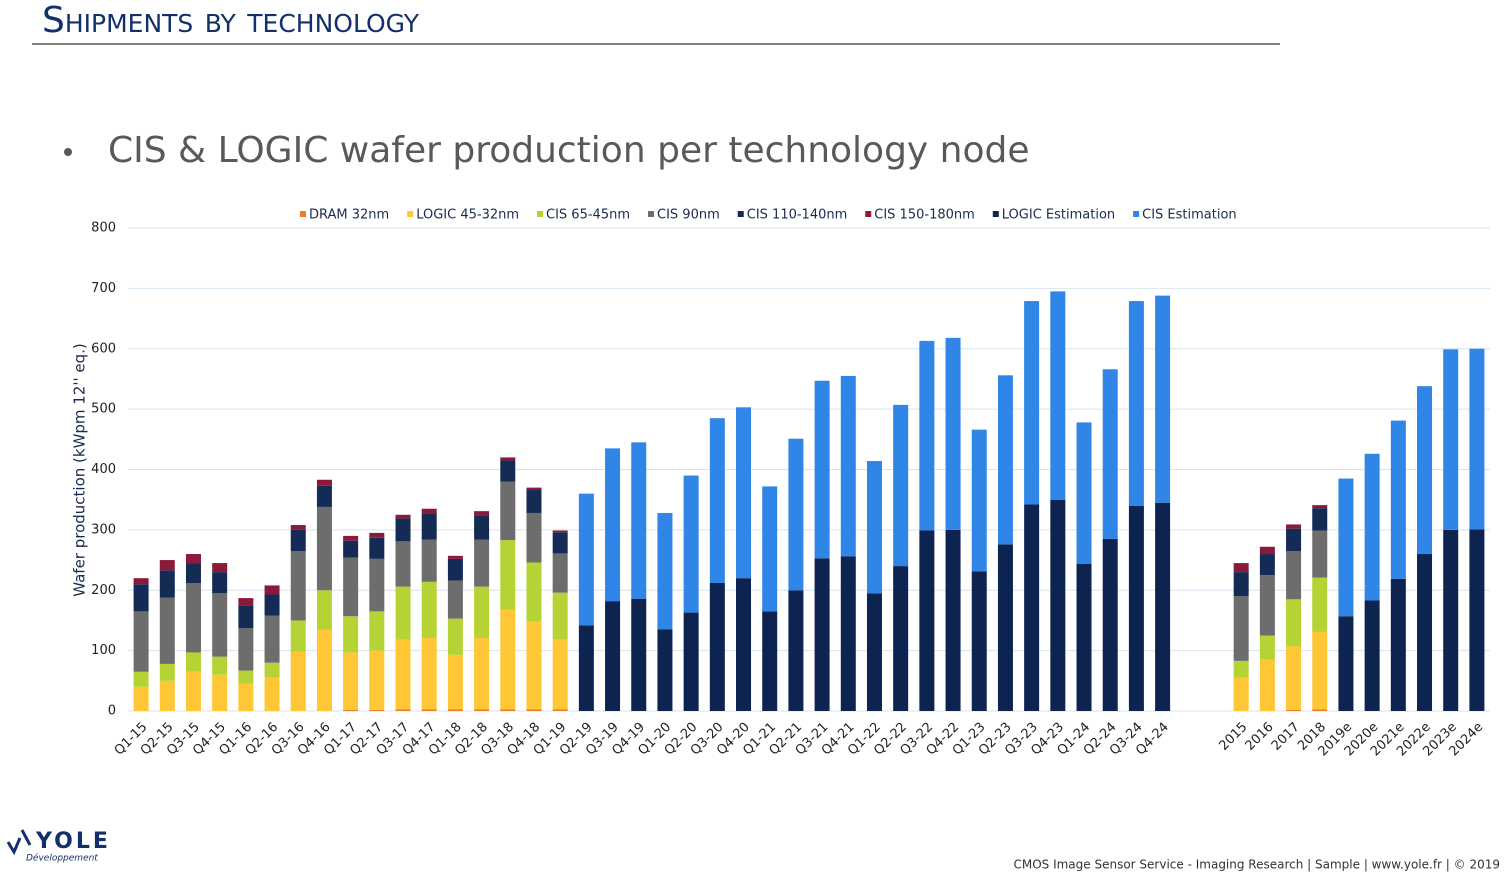  I want to click on y-tick-label: 100, so click(103, 650).